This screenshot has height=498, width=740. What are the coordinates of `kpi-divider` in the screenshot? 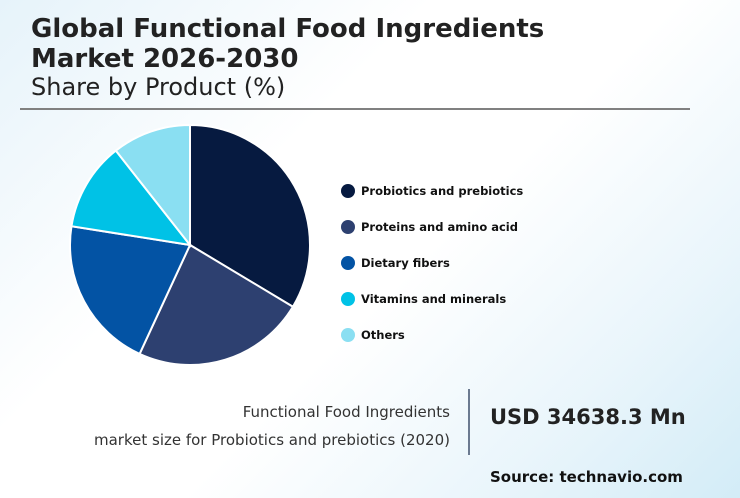 It's located at (469, 422).